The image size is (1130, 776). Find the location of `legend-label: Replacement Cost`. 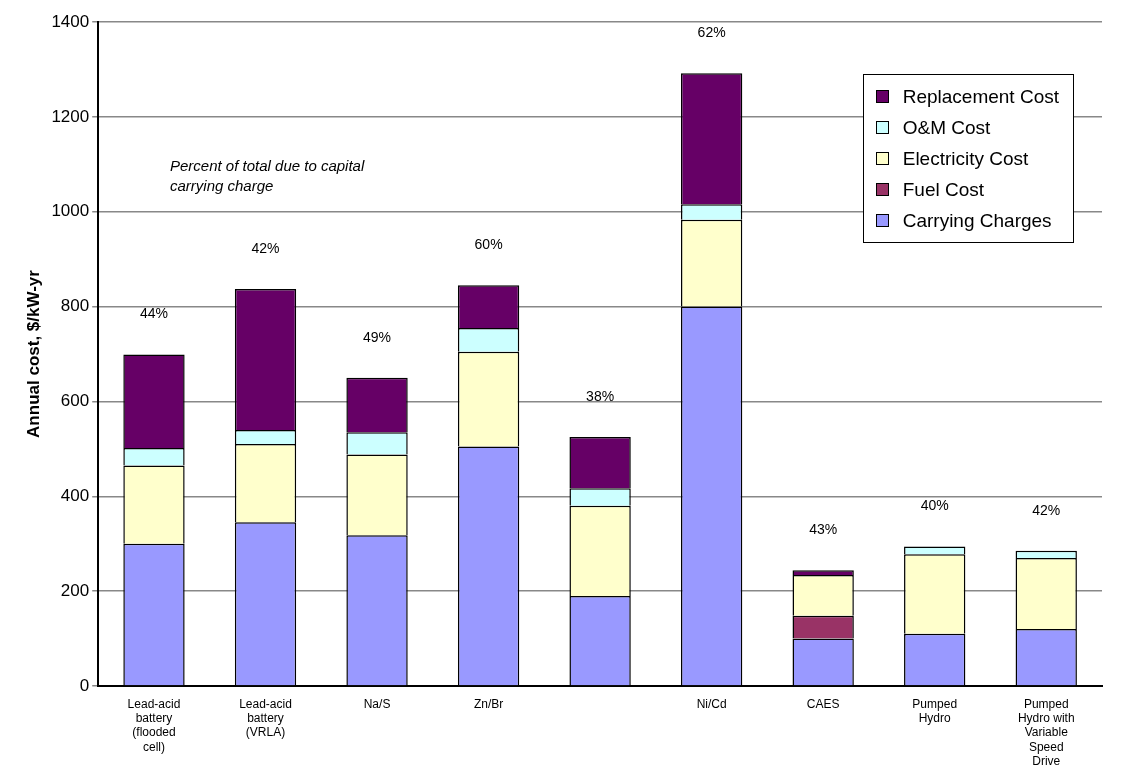

legend-label: Replacement Cost is located at coordinates (980, 96).